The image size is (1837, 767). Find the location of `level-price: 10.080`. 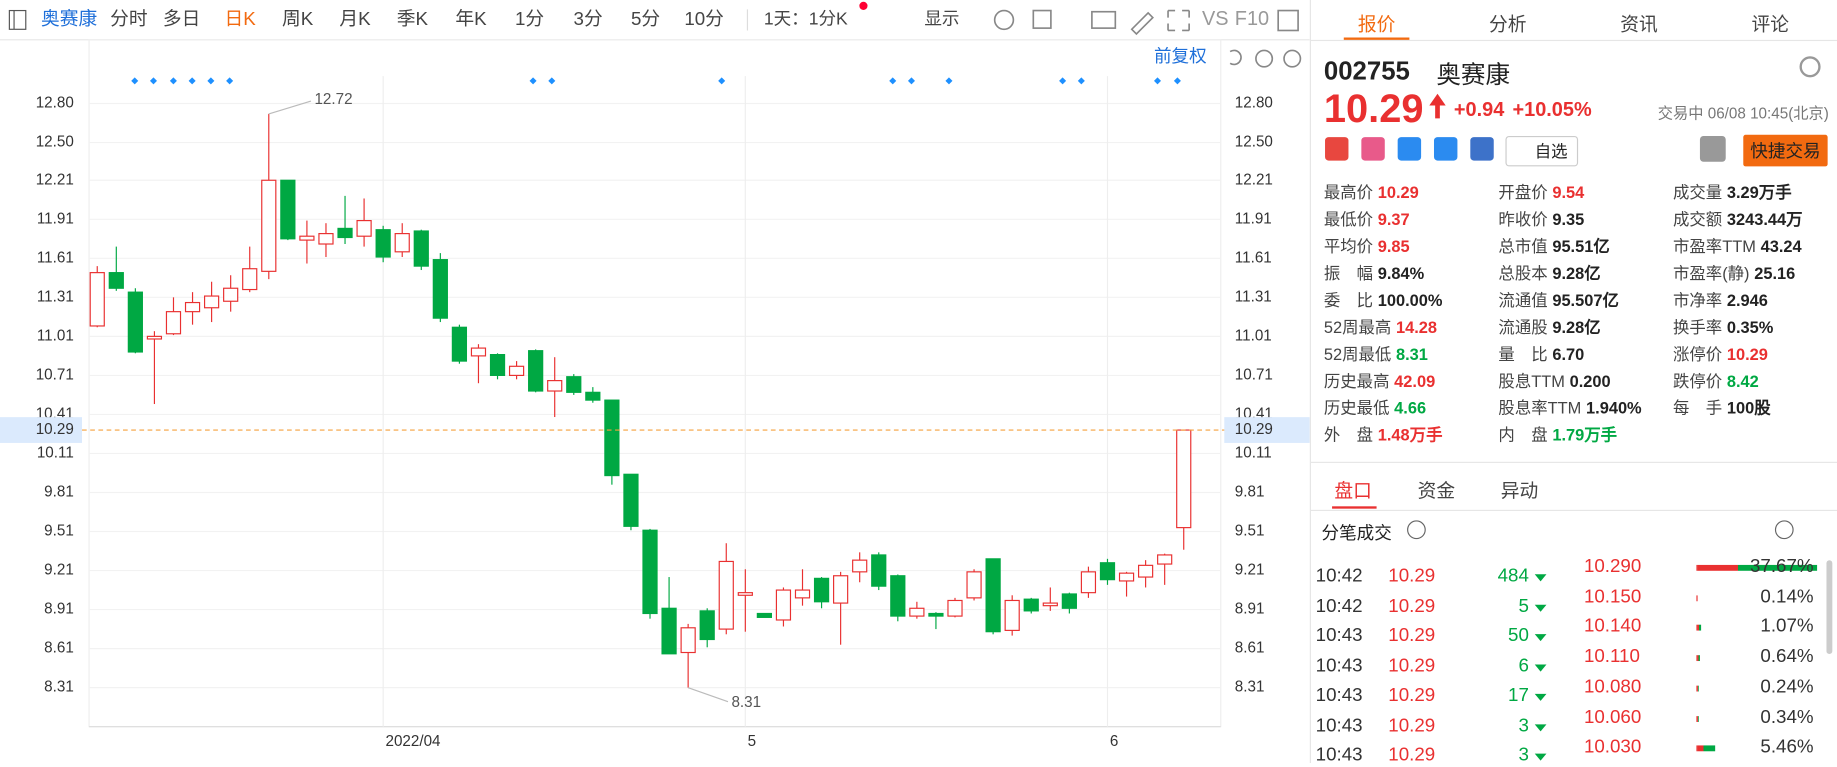

level-price: 10.080 is located at coordinates (1612, 687).